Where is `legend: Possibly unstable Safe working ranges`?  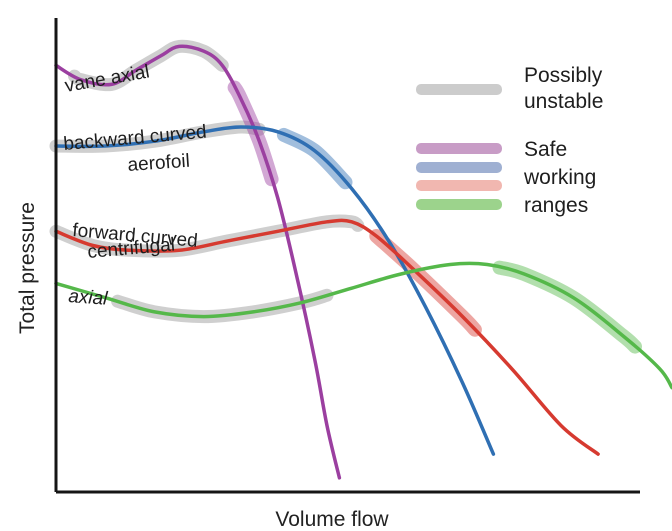 legend: Possibly unstable Safe working ranges is located at coordinates (509, 140).